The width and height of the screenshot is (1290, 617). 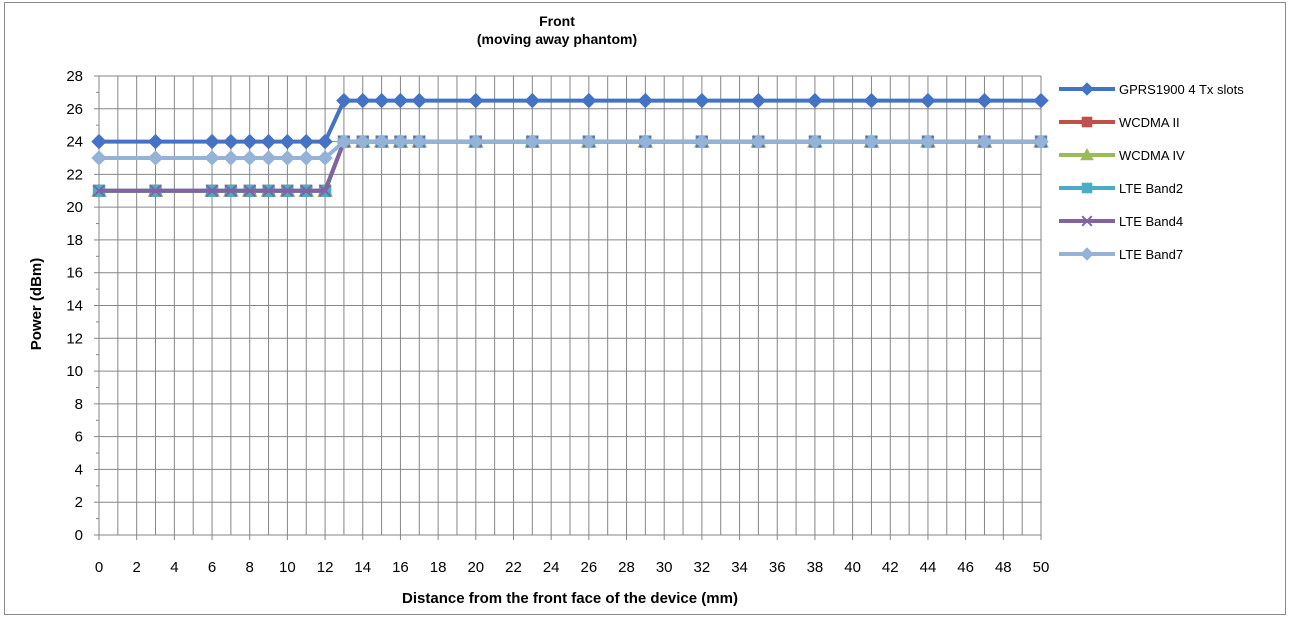 I want to click on legend-item: WCDMA IV, so click(x=1122, y=155).